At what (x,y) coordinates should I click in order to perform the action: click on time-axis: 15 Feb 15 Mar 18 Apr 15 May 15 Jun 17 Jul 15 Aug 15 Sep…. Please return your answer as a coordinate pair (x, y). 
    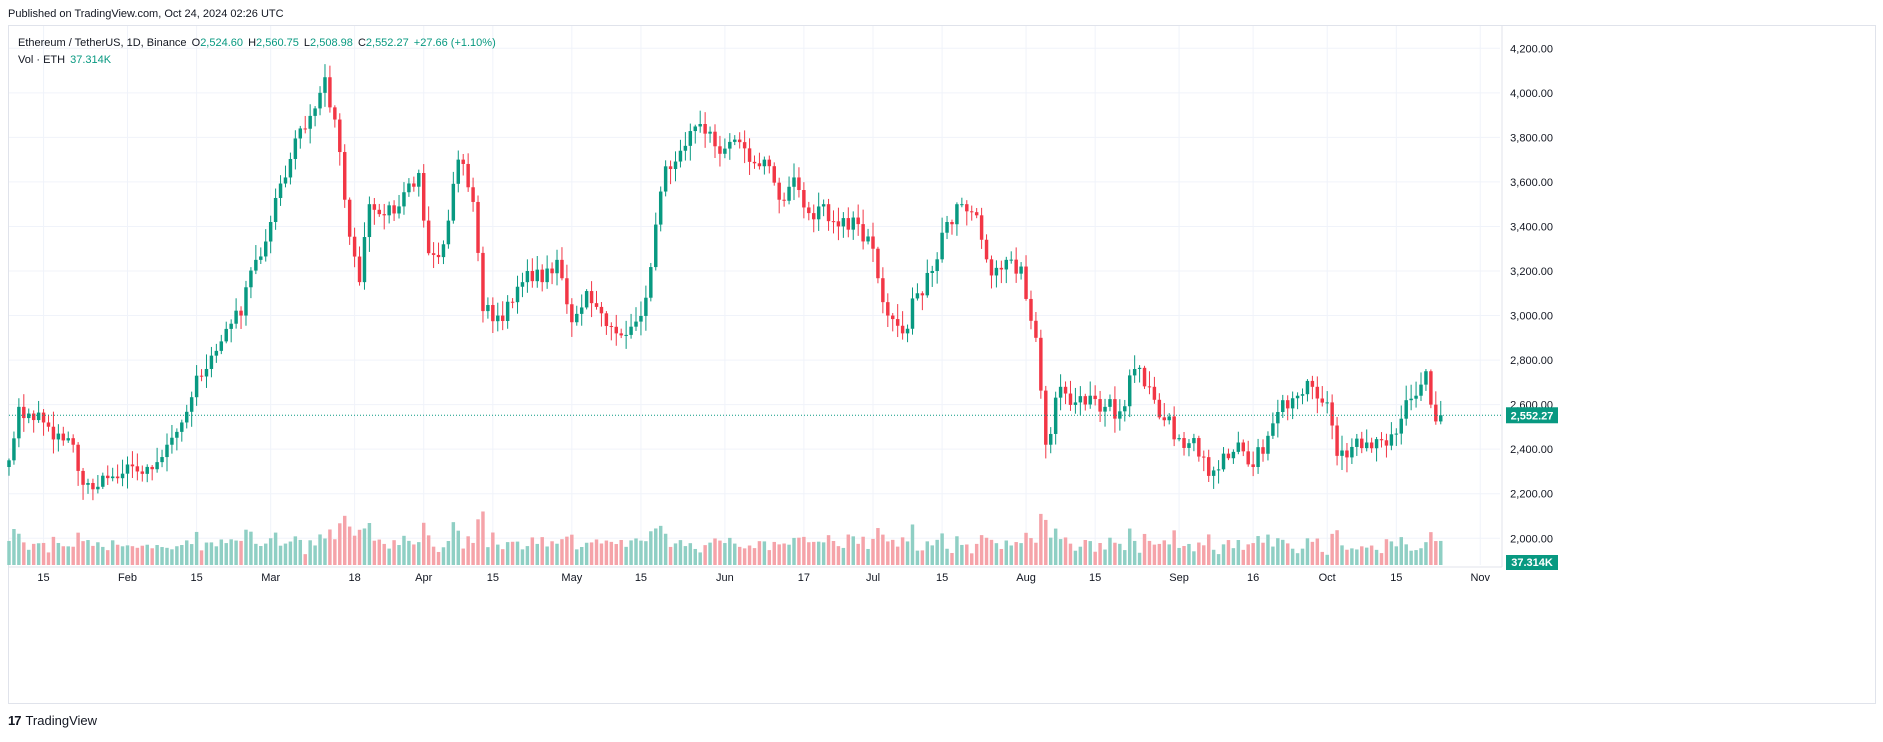
    Looking at the image, I should click on (763, 578).